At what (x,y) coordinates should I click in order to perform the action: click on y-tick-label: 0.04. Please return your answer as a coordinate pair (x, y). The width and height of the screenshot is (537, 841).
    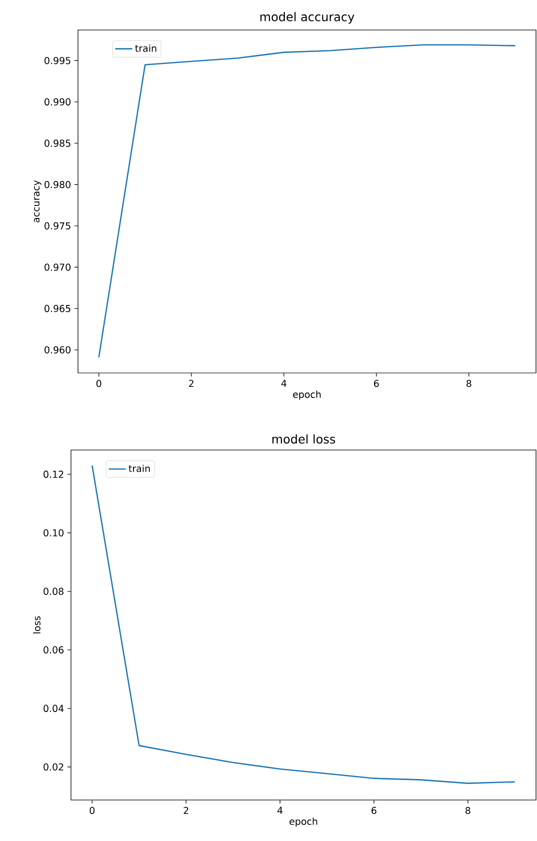
    Looking at the image, I should click on (54, 708).